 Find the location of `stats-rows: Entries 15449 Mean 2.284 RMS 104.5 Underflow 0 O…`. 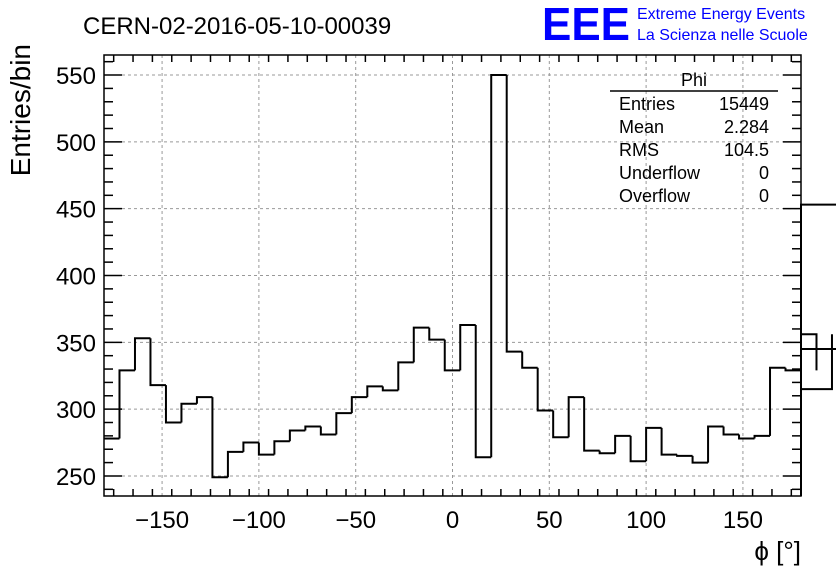

stats-rows: Entries 15449 Mean 2.284 RMS 104.5 Underflow 0 O… is located at coordinates (694, 150).